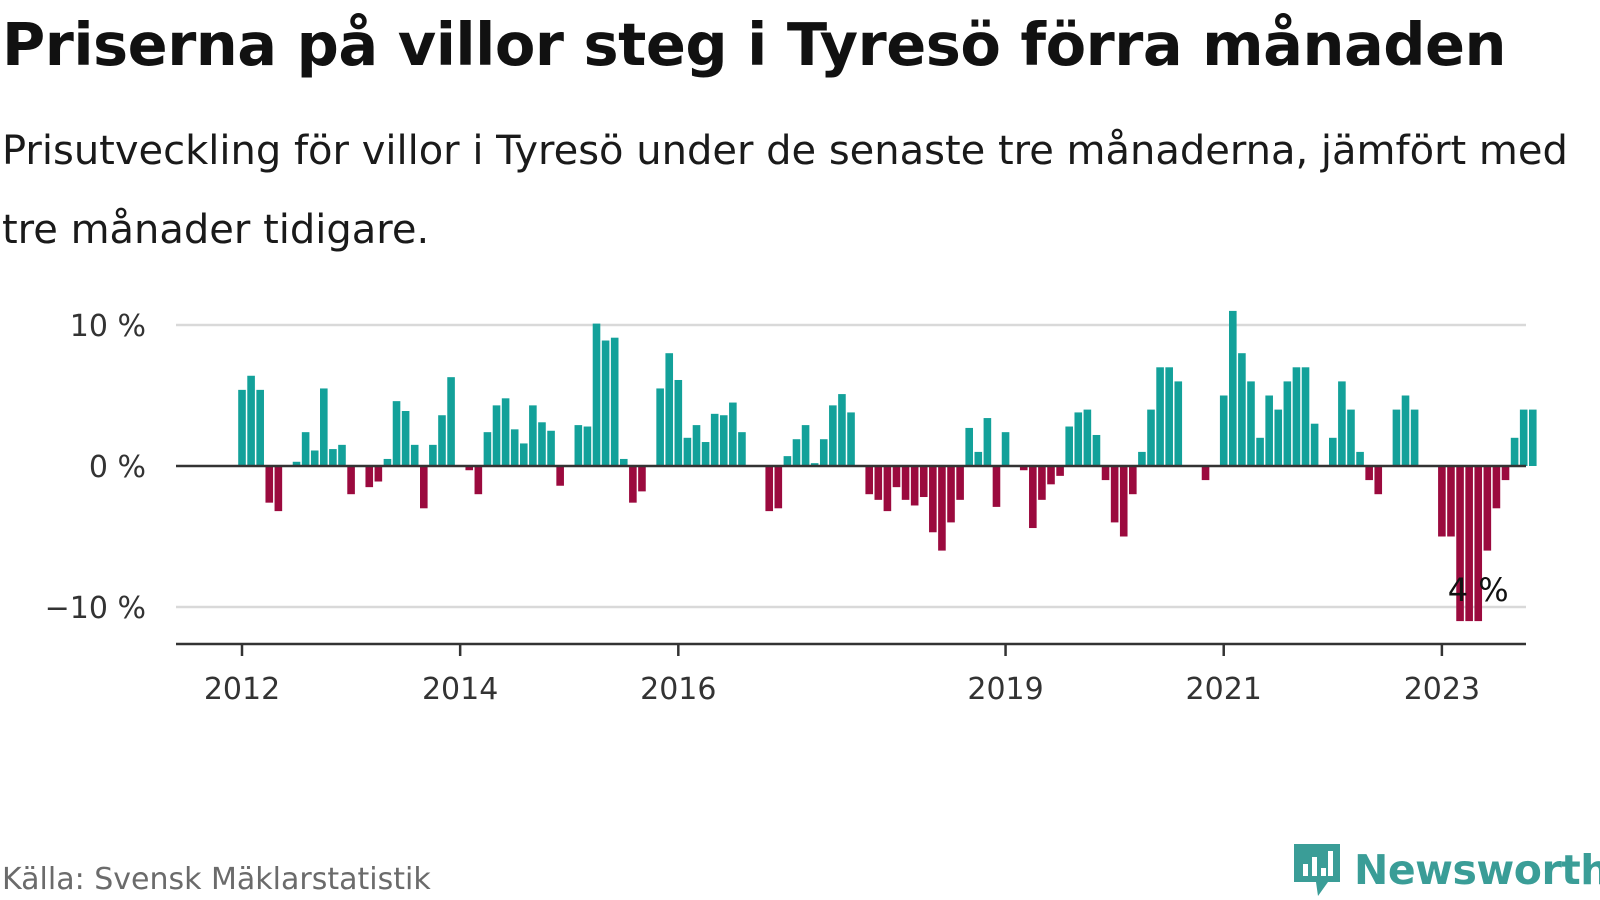 This screenshot has width=1600, height=900. I want to click on brand-name: Newsworthy, so click(1477, 870).